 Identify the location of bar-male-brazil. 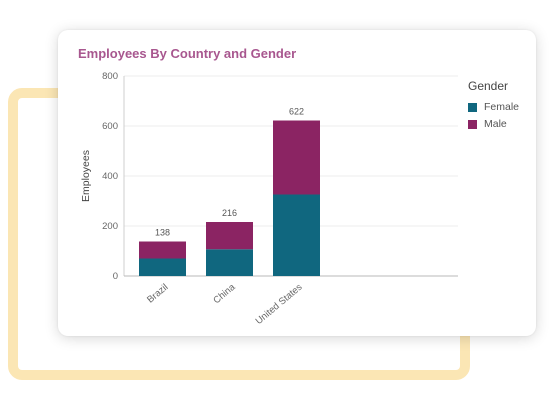
(162, 250).